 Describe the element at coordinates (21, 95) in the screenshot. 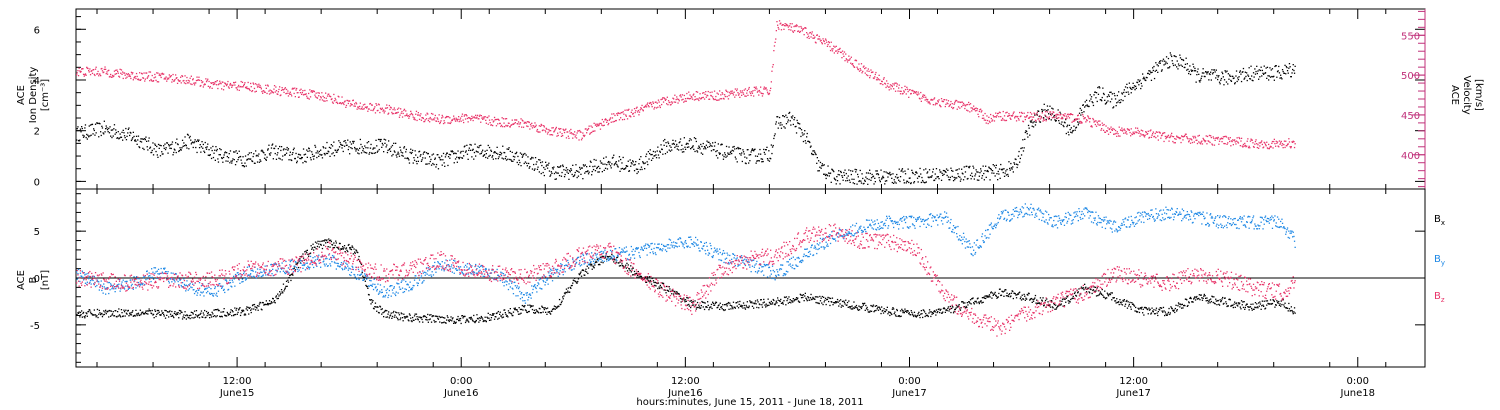

I see `top-left-axis-label-line1: ACE` at that location.